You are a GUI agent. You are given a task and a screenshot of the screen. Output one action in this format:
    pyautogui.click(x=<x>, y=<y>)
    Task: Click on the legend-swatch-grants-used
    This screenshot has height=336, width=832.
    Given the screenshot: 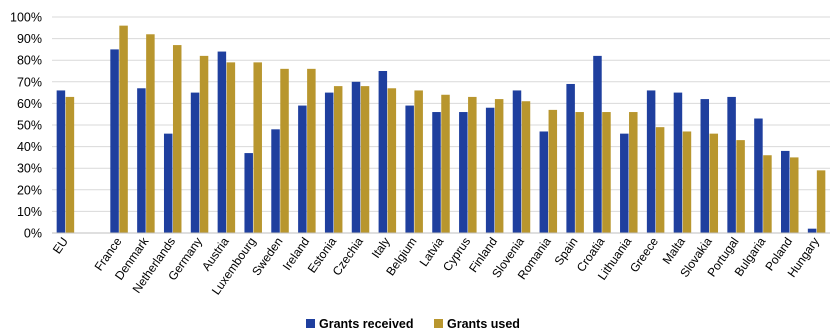 What is the action you would take?
    pyautogui.click(x=438, y=323)
    